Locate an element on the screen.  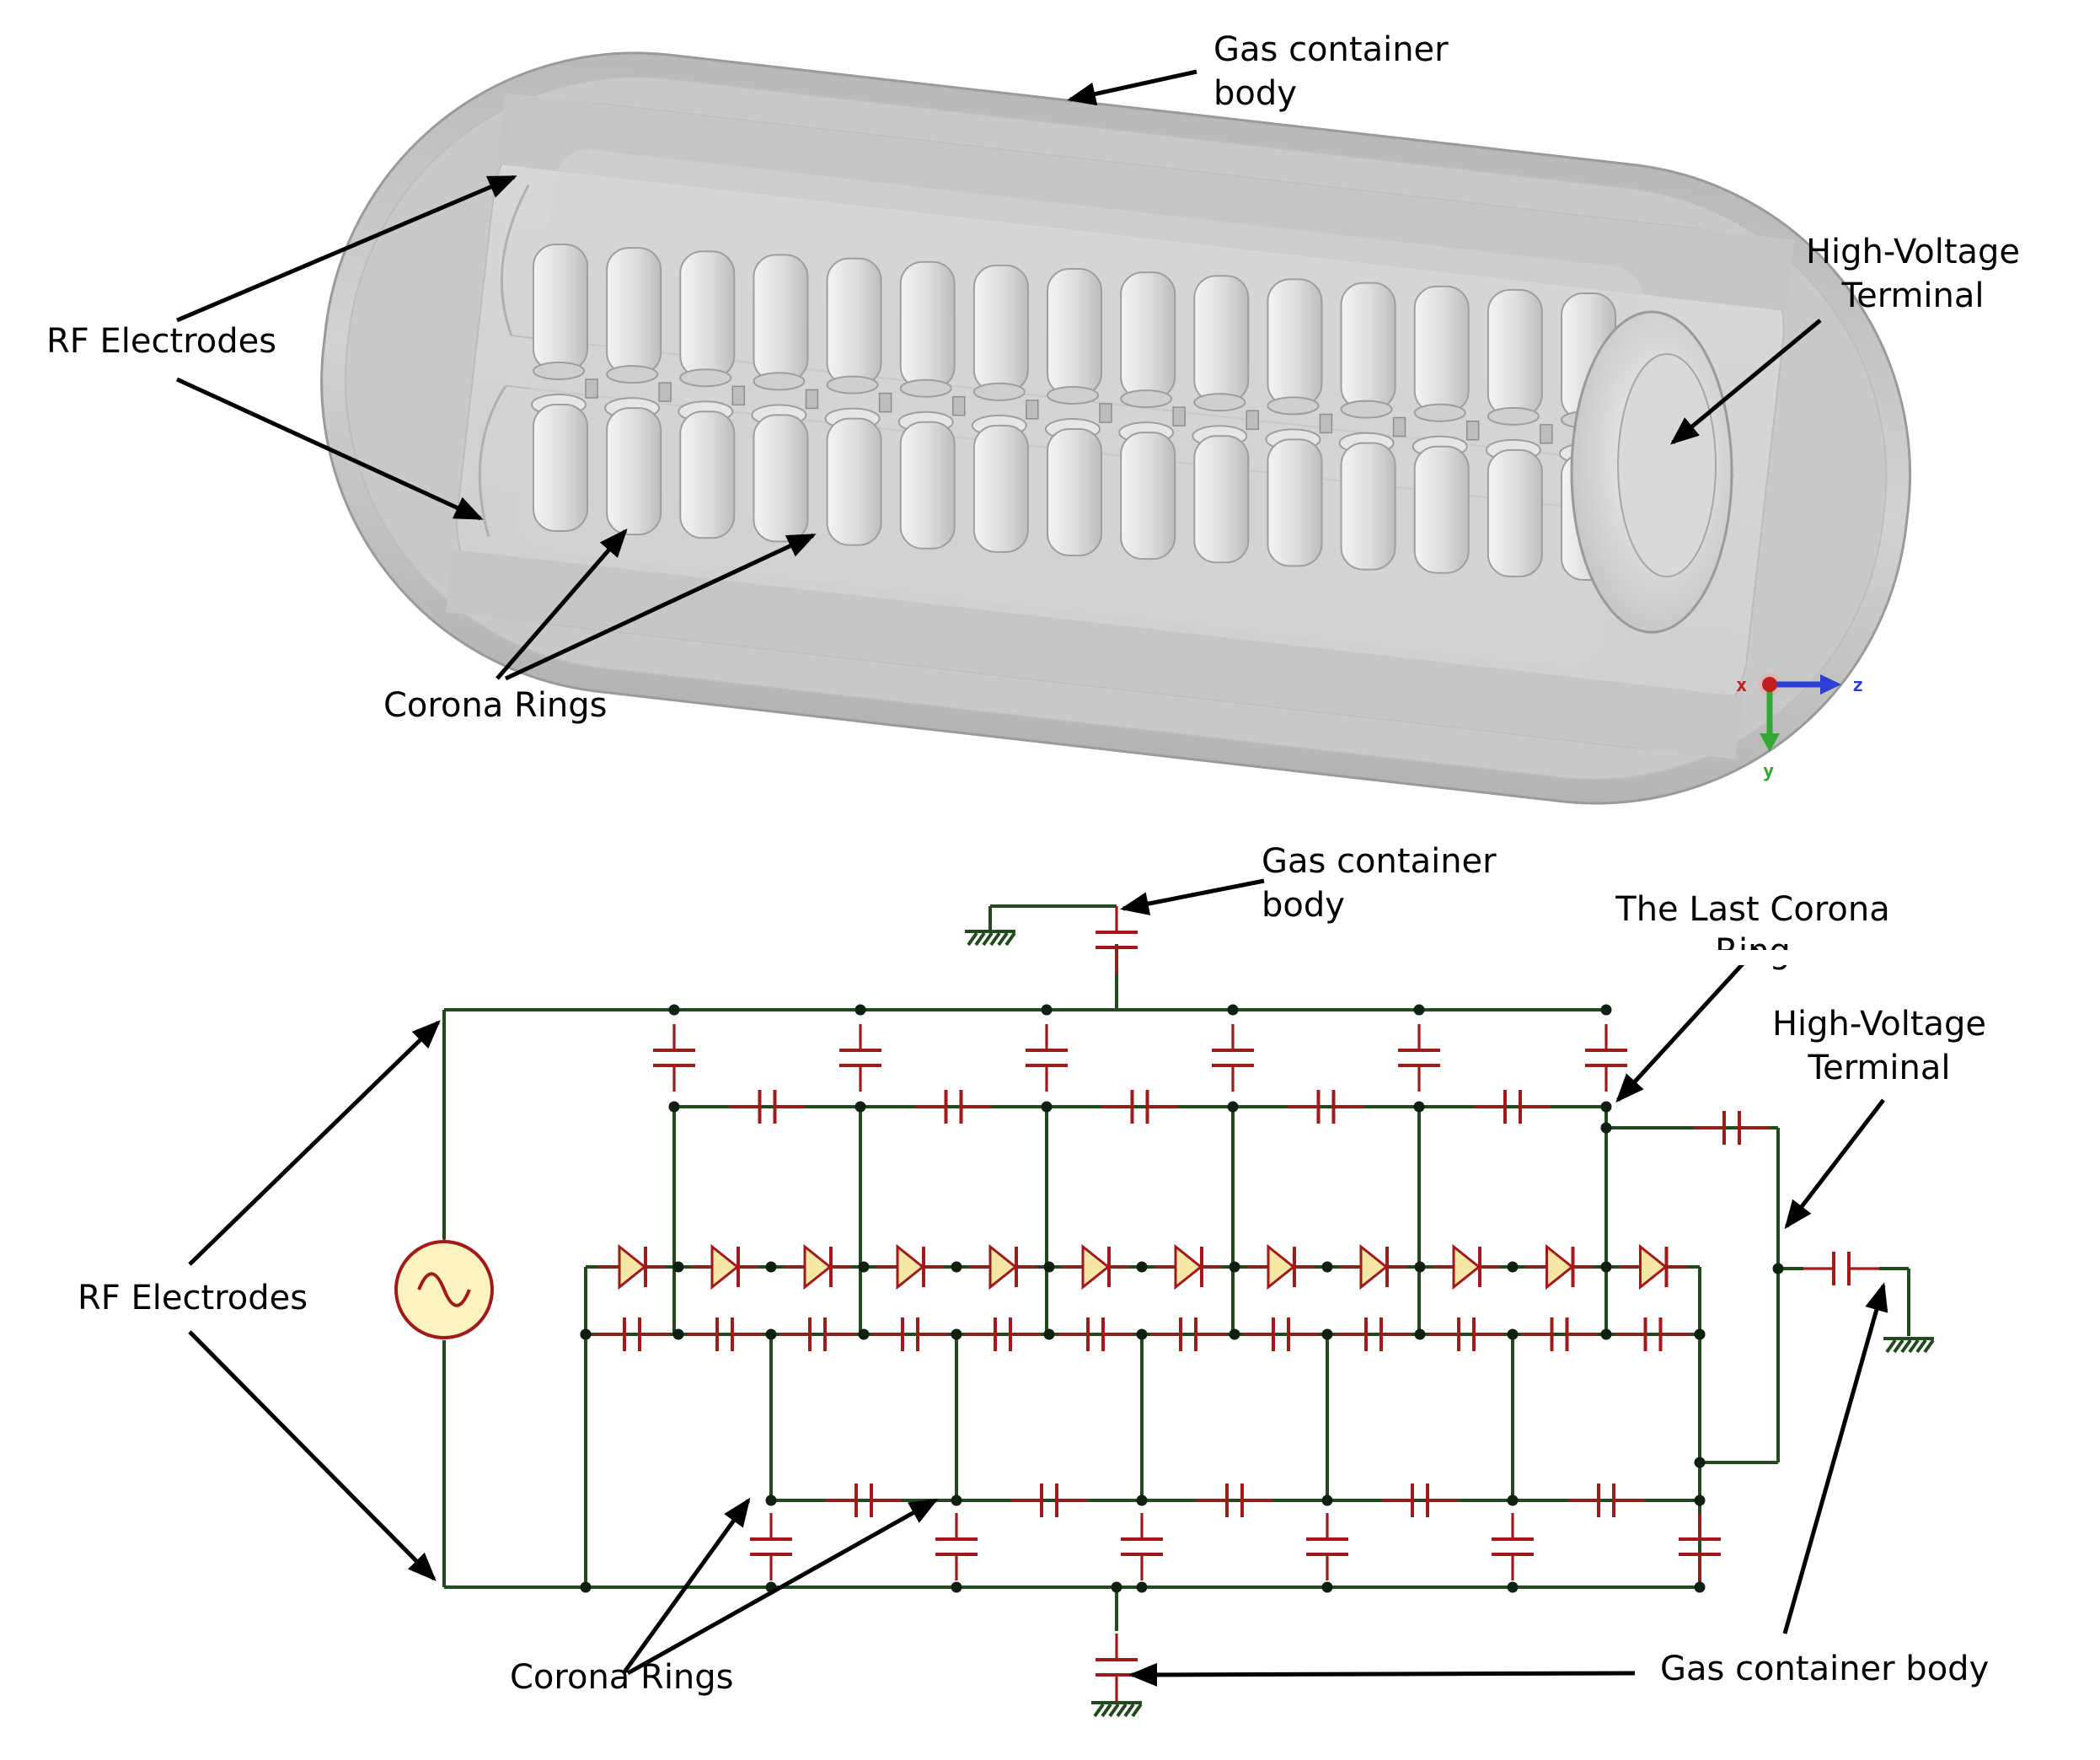
arrow-gas-container is located at coordinates (1132, 87).